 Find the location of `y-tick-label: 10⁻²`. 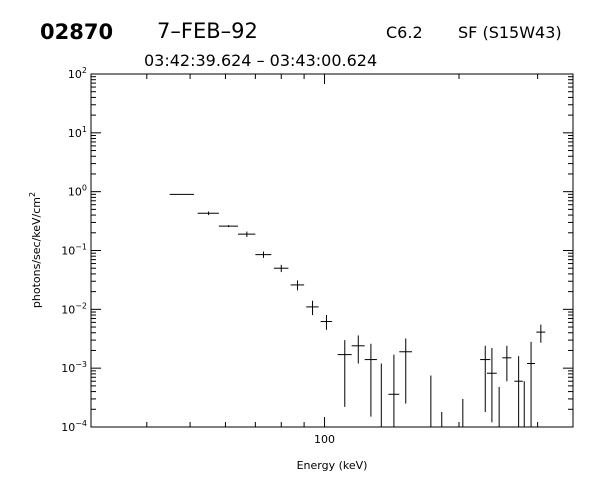

y-tick-label: 10⁻² is located at coordinates (74, 308).